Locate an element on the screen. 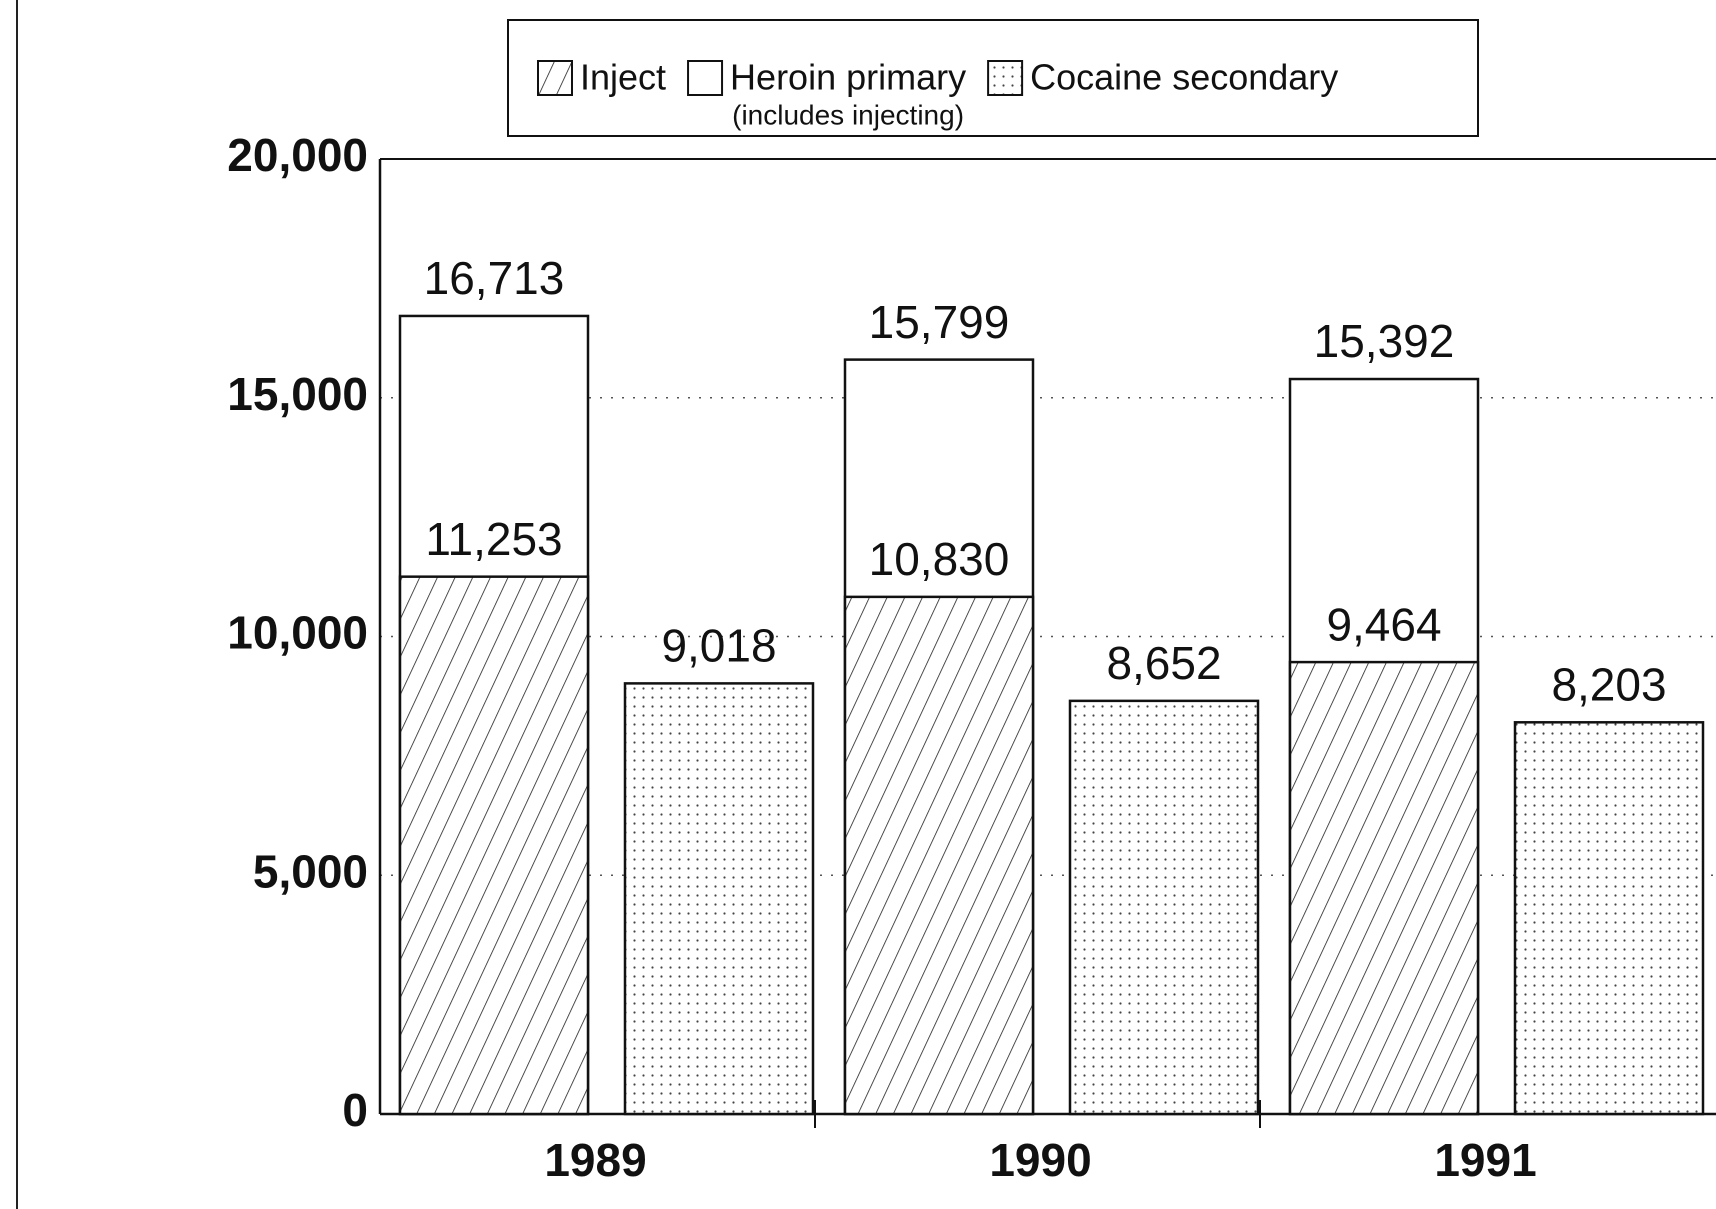 This screenshot has width=1716, height=1209. value-label: 9,464 is located at coordinates (1383, 624).